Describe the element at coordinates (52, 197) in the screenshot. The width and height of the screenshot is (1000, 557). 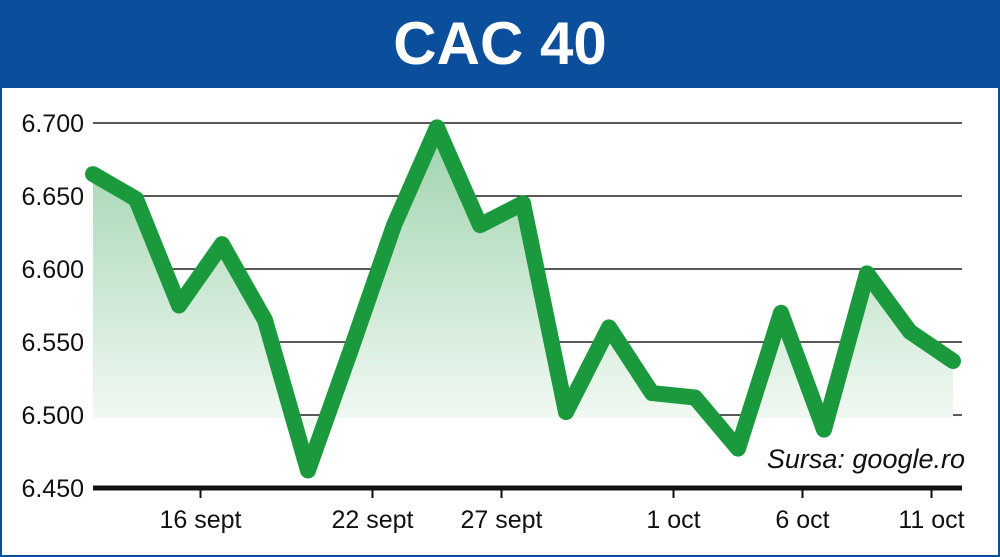
I see `y-tick-label: 6.650` at that location.